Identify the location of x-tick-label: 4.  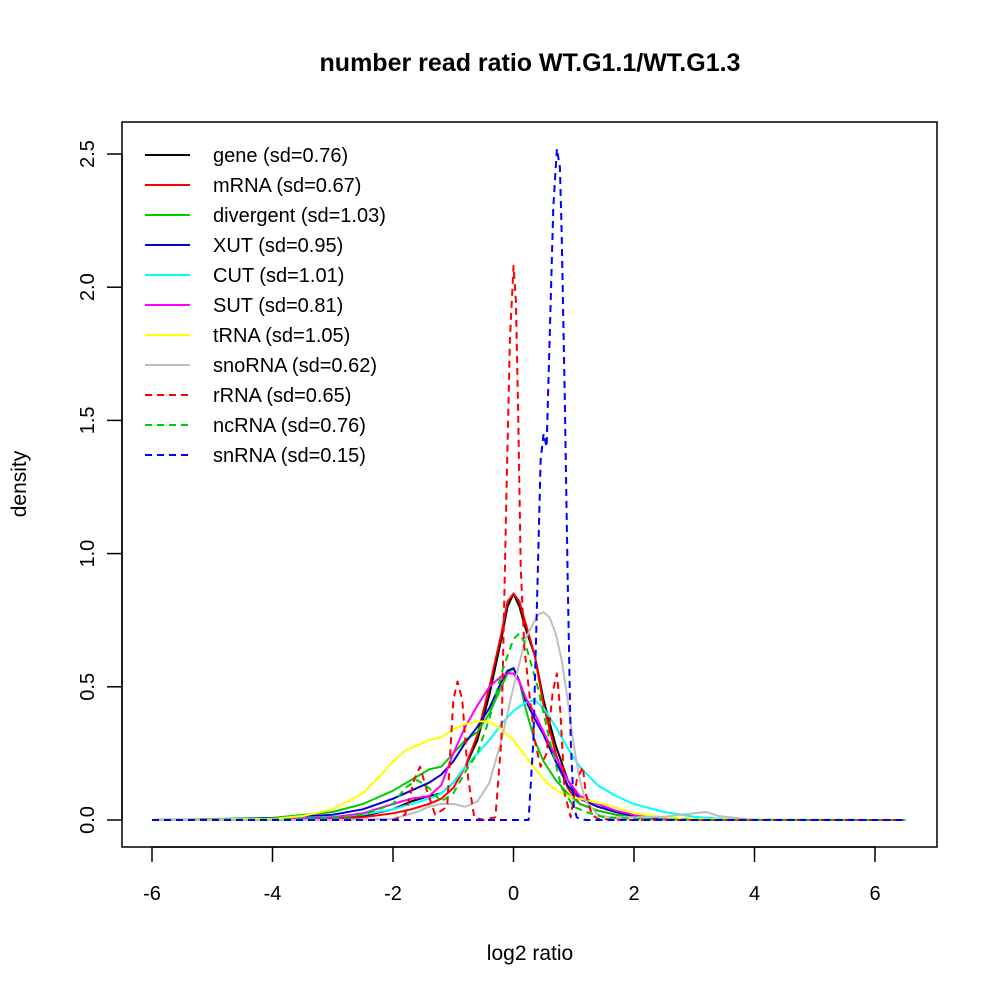
(754, 894).